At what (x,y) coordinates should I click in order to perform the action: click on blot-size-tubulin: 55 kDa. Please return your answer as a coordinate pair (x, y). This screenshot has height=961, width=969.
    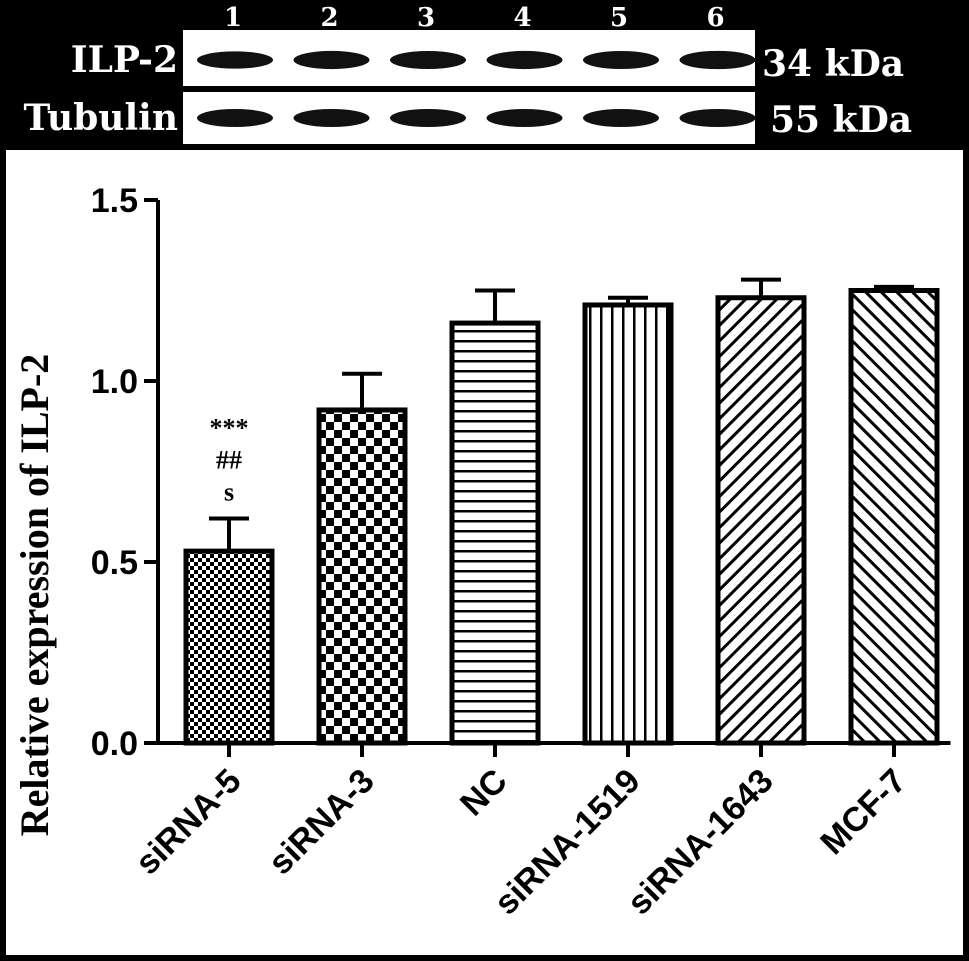
    Looking at the image, I should click on (841, 120).